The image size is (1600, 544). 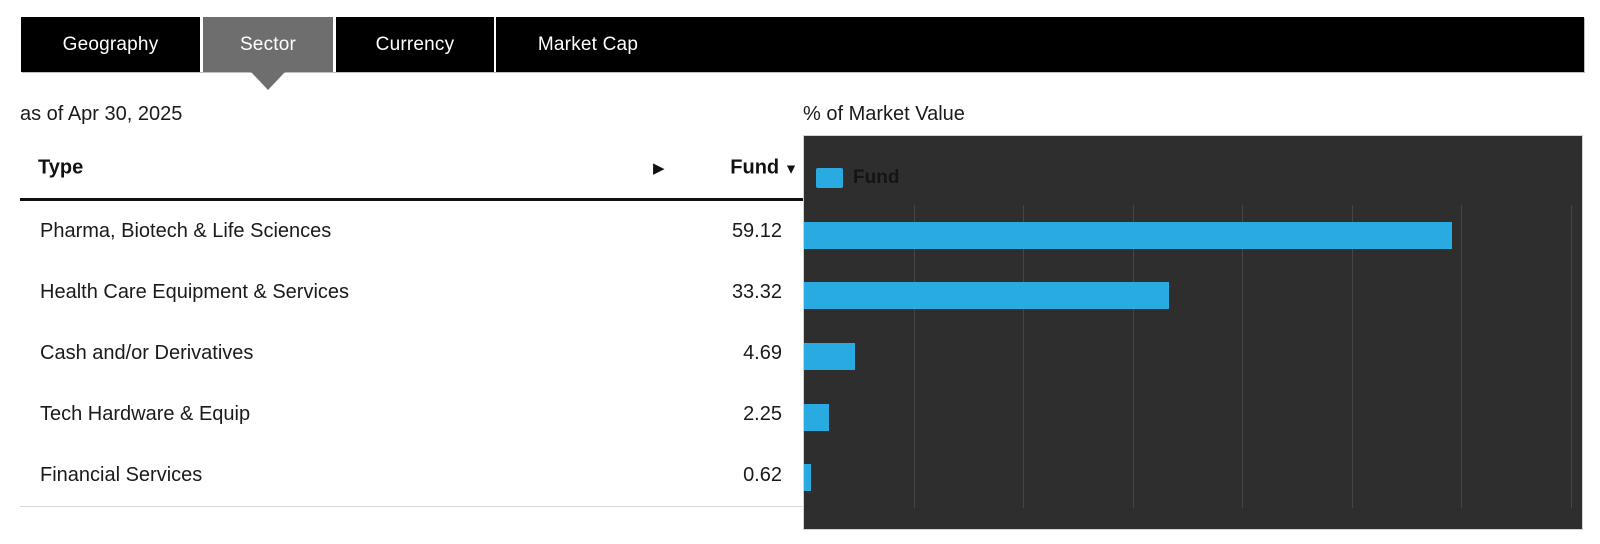 I want to click on legend-swatch, so click(x=829, y=178).